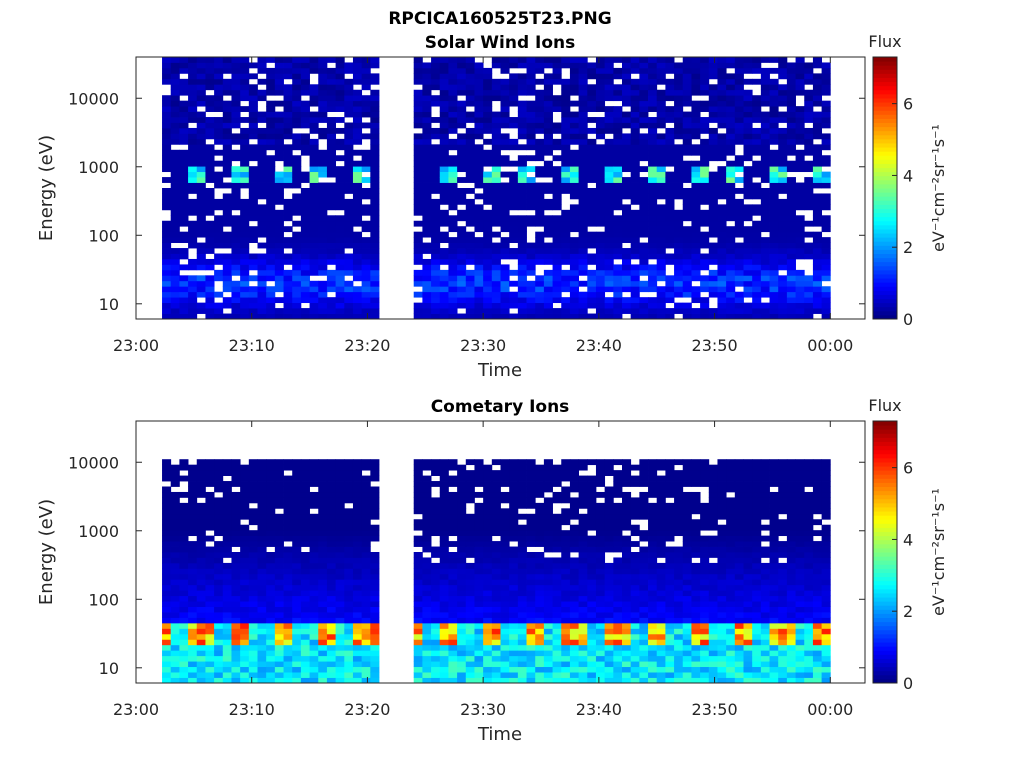  I want to click on colorbar-swatch, so click(885, 317).